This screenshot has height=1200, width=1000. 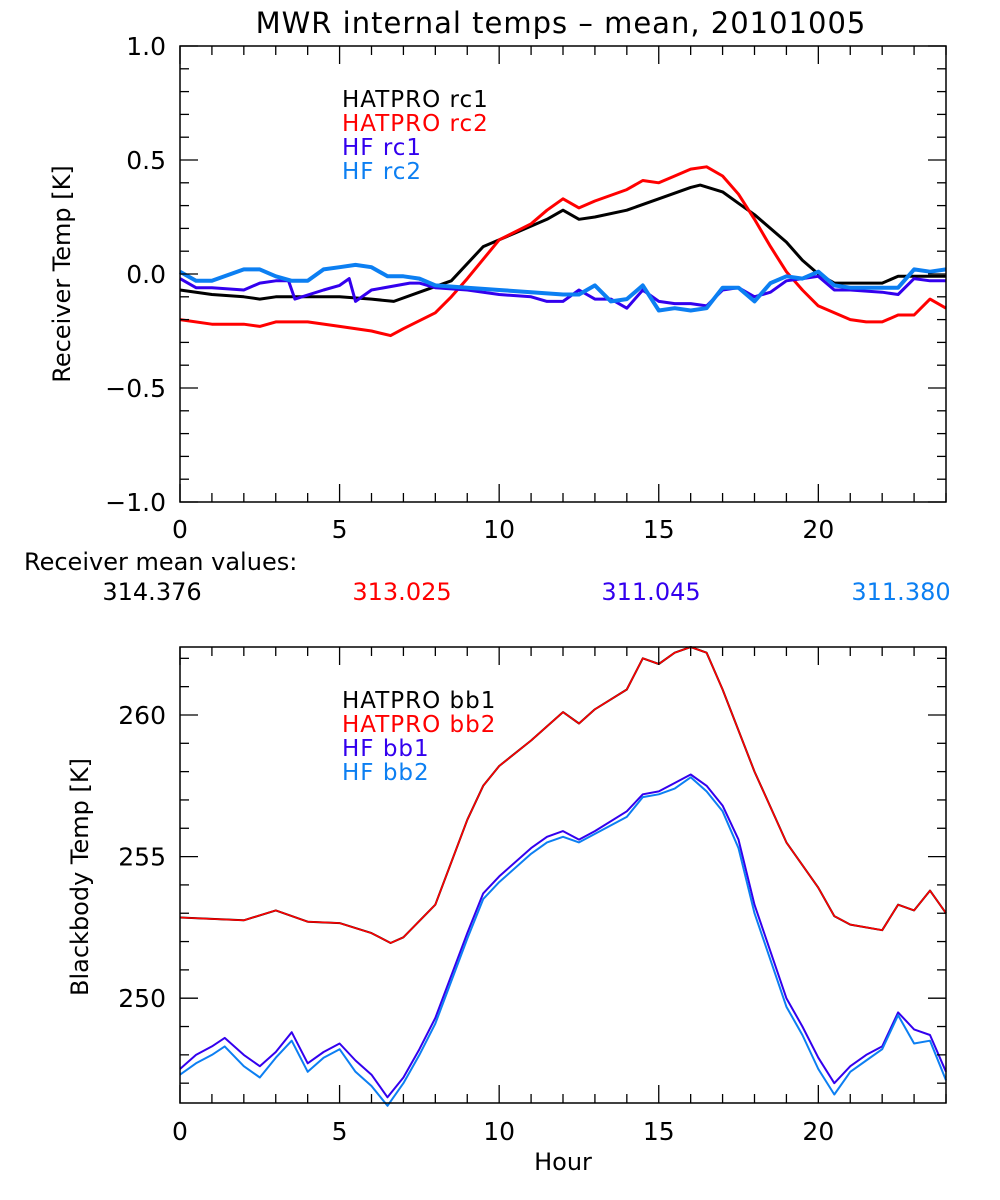 What do you see at coordinates (818, 1131) in the screenshot?
I see `blackbody-x-tick-label: 20` at bounding box center [818, 1131].